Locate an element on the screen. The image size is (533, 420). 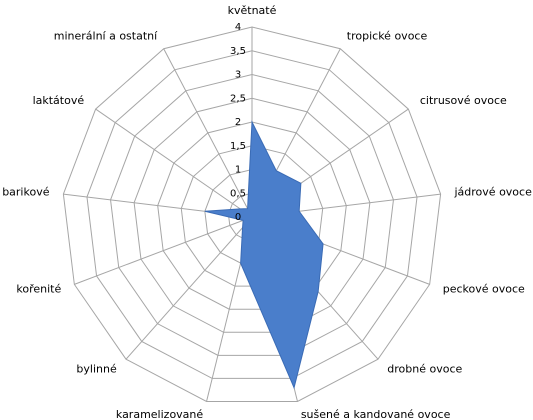
category-label: peckové ovoce is located at coordinates (484, 288).